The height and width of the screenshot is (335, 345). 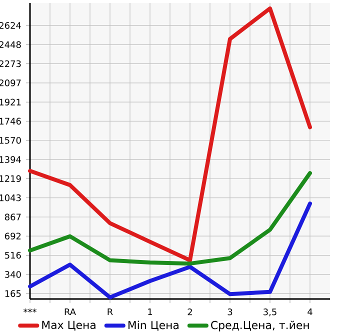 What do you see at coordinates (12, 217) in the screenshot?
I see `y-tick-label: 867` at bounding box center [12, 217].